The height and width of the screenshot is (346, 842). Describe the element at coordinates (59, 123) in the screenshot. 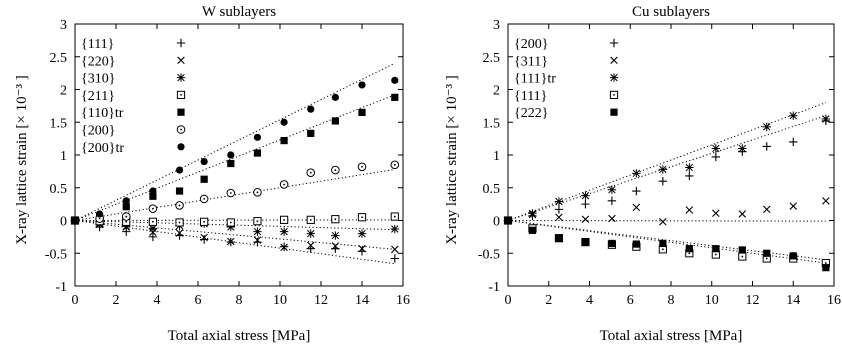

I see `w-y-tick-label: 1.5` at that location.